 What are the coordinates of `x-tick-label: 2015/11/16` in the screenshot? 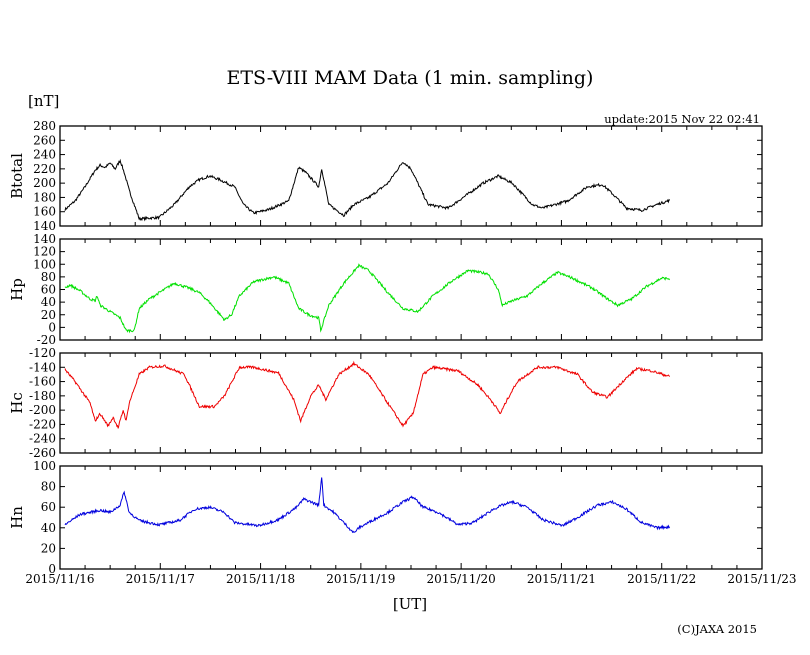 It's located at (59, 579).